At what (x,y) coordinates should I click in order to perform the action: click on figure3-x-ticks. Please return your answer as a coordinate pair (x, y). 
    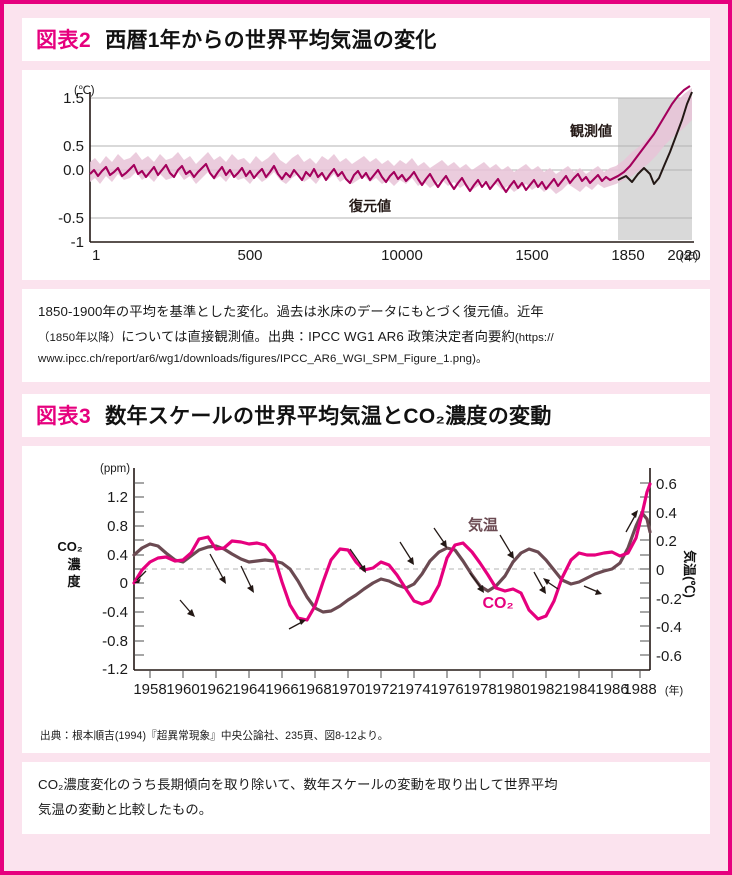
    Looking at the image, I should click on (395, 674).